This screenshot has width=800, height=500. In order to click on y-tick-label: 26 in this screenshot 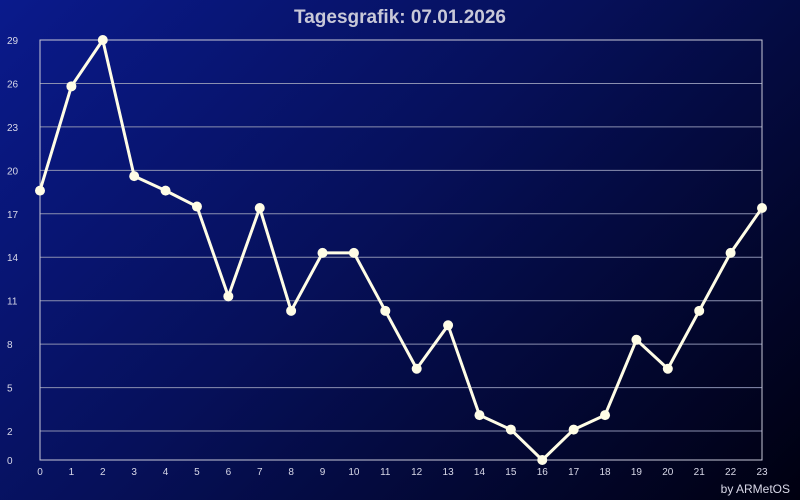, I will do `click(13, 84)`.